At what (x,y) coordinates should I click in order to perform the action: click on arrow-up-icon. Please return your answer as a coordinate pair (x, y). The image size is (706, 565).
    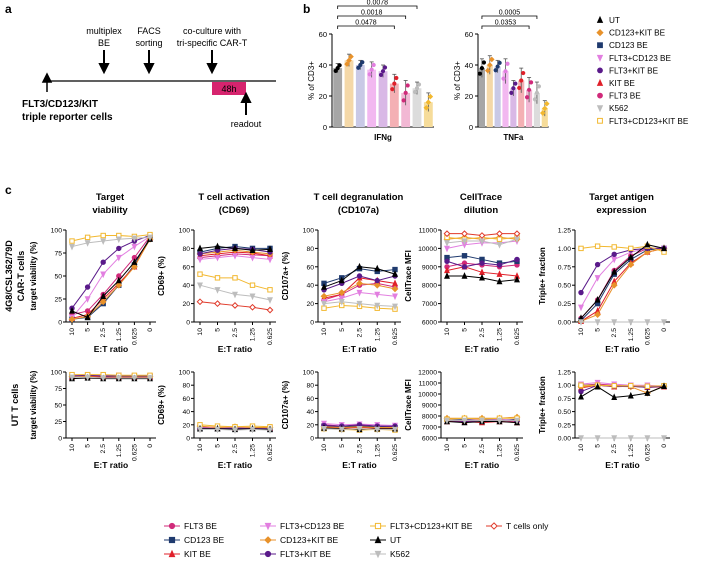
    Looking at the image, I should click on (246, 103).